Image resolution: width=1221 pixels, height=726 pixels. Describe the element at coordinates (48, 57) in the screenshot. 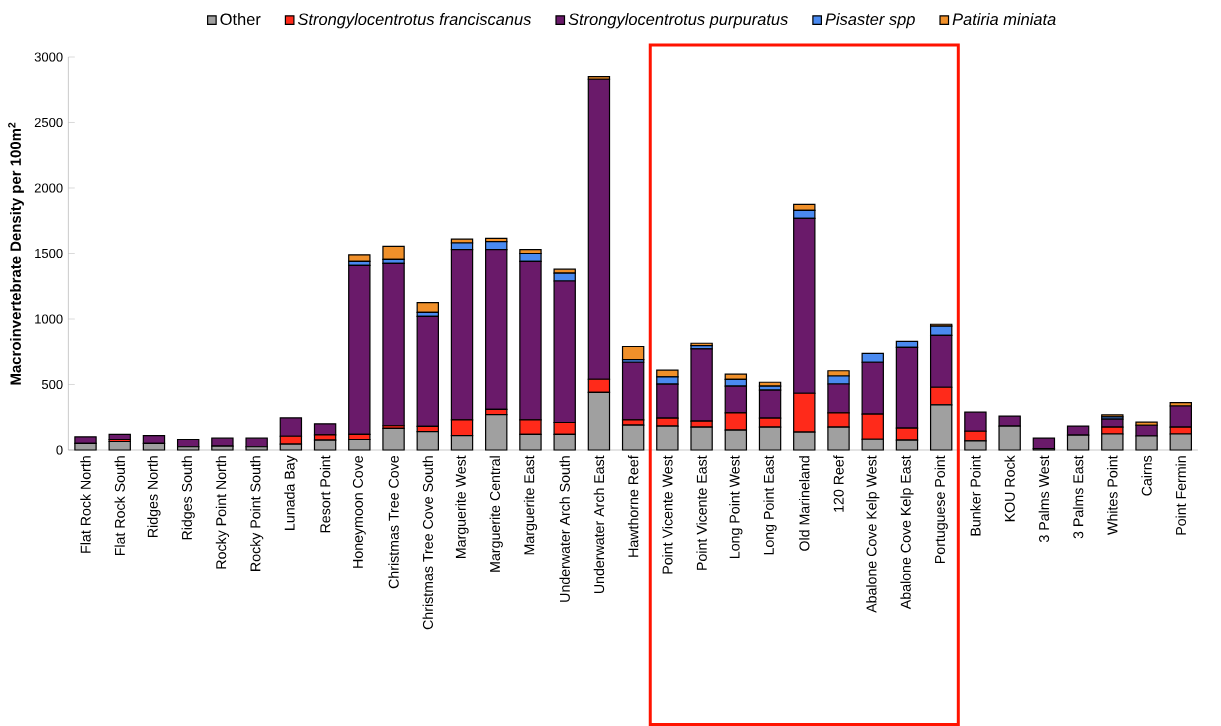

I see `y-tick-label: 3000` at that location.